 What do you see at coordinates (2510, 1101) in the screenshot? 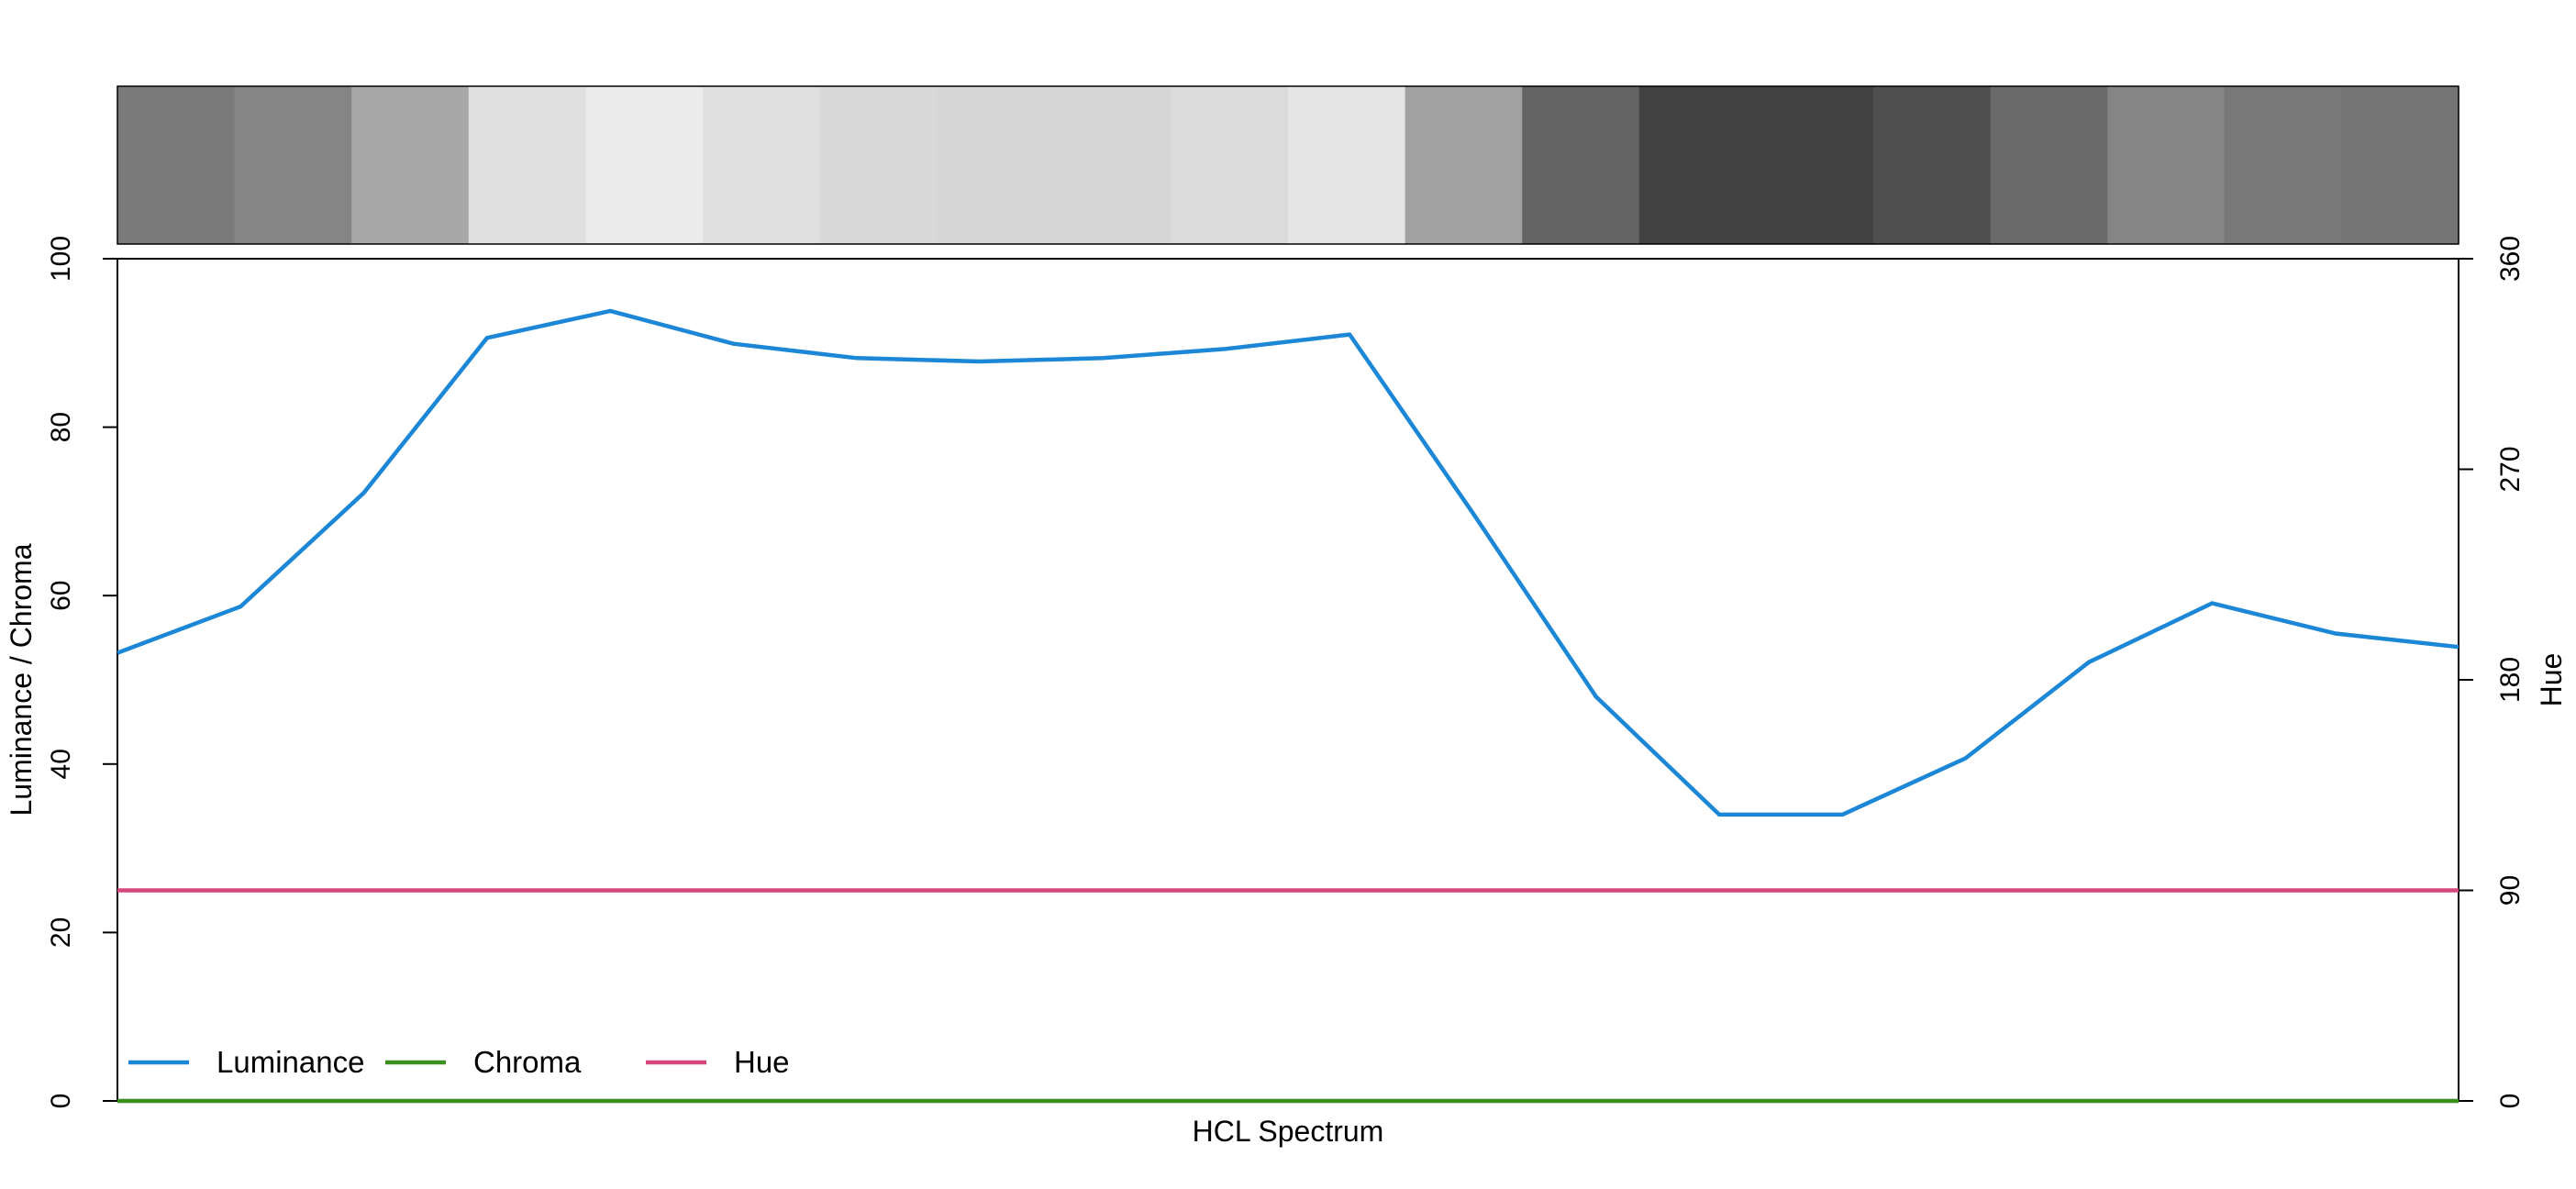
I see `right-axis-tick-label: 0` at bounding box center [2510, 1101].